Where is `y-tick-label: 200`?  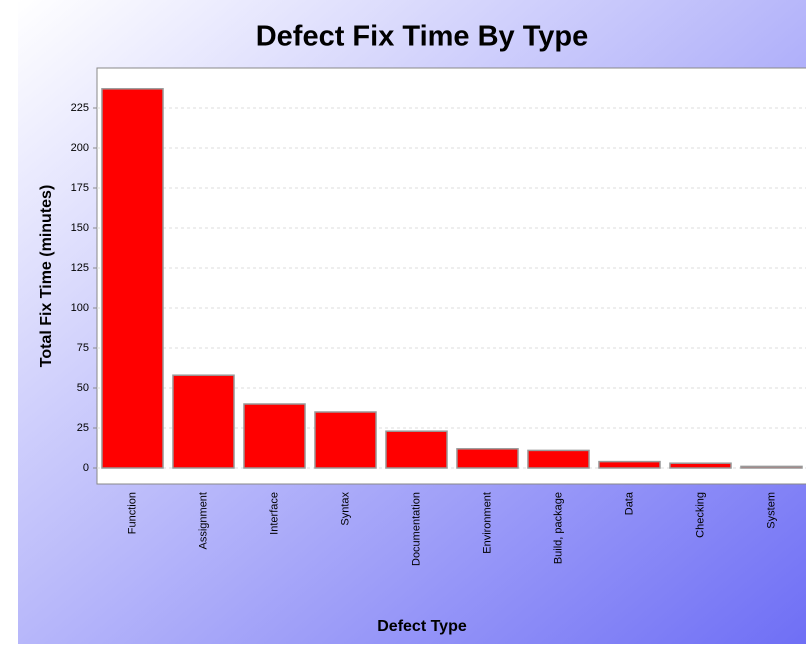
y-tick-label: 200 is located at coordinates (80, 148).